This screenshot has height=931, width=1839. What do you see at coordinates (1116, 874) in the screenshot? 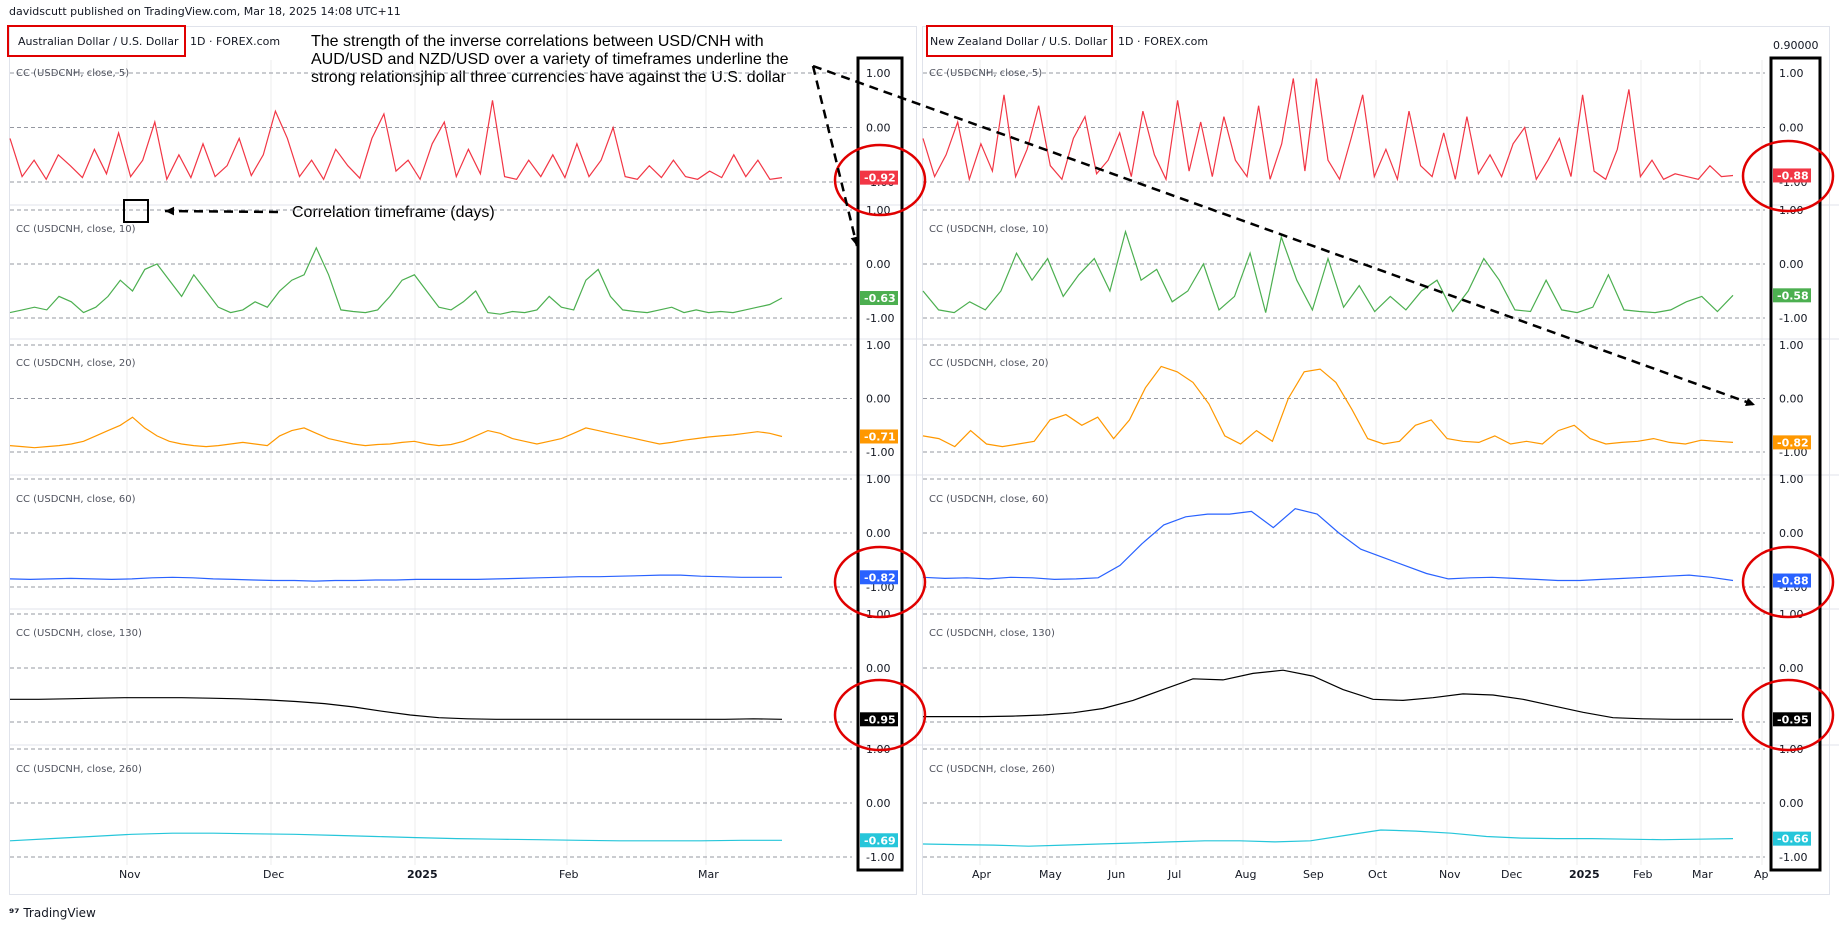
I see `nzd-x-tick-label: Jun` at bounding box center [1116, 874].